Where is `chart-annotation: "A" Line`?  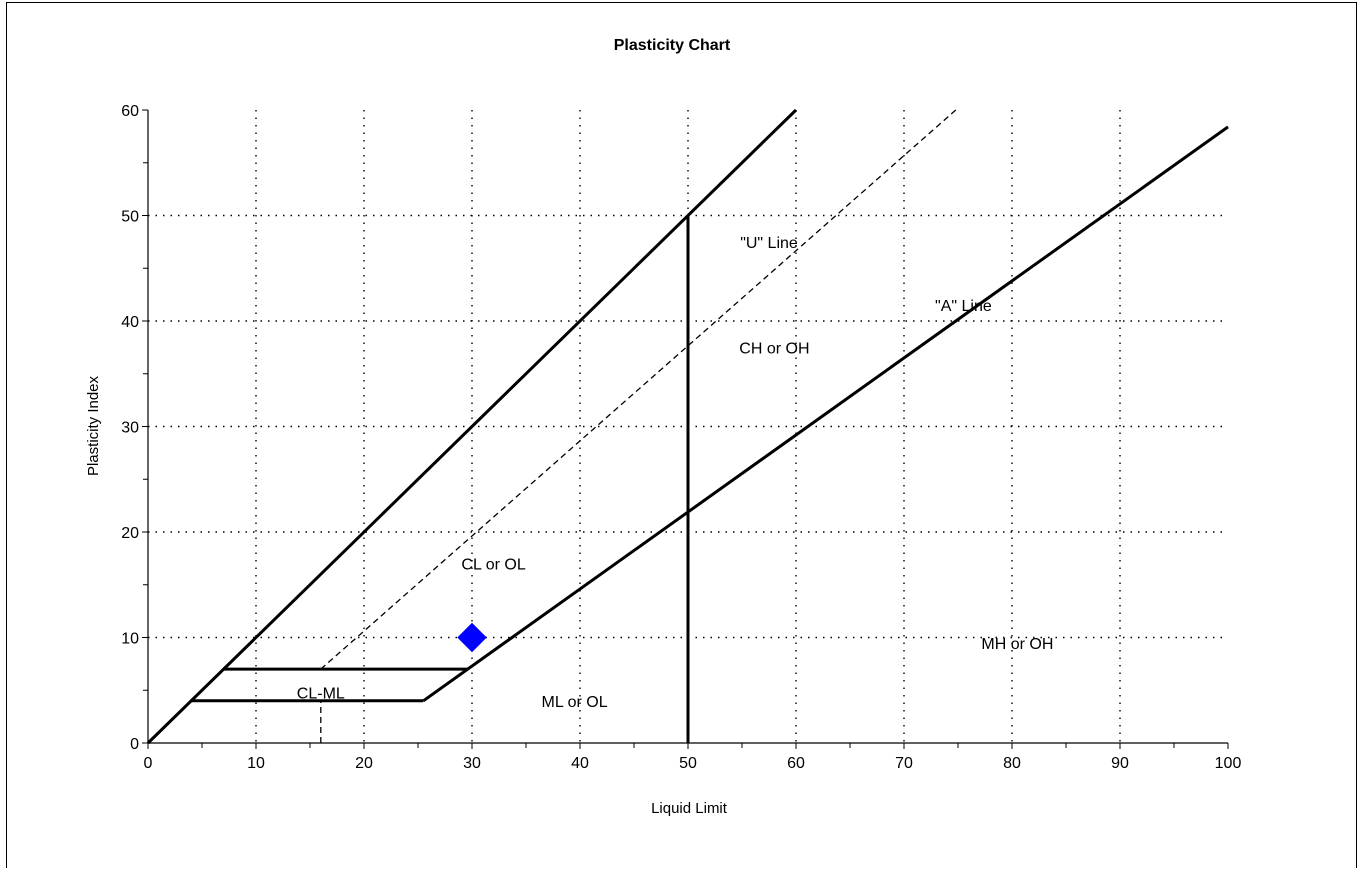 chart-annotation: "A" Line is located at coordinates (963, 306).